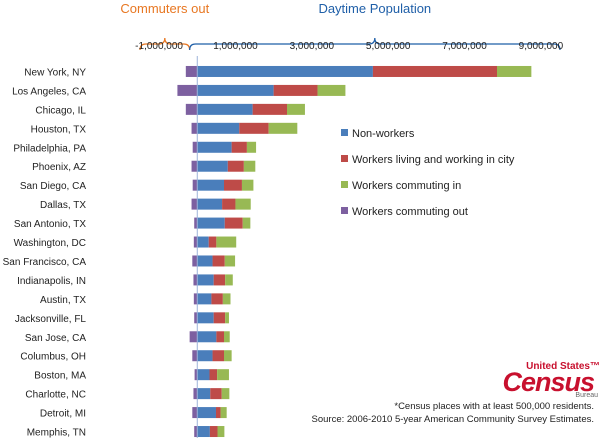 The image size is (600, 438). Describe the element at coordinates (196, 223) in the screenshot. I see `bar-workers-commuting-out-san-antonio-tx` at that location.